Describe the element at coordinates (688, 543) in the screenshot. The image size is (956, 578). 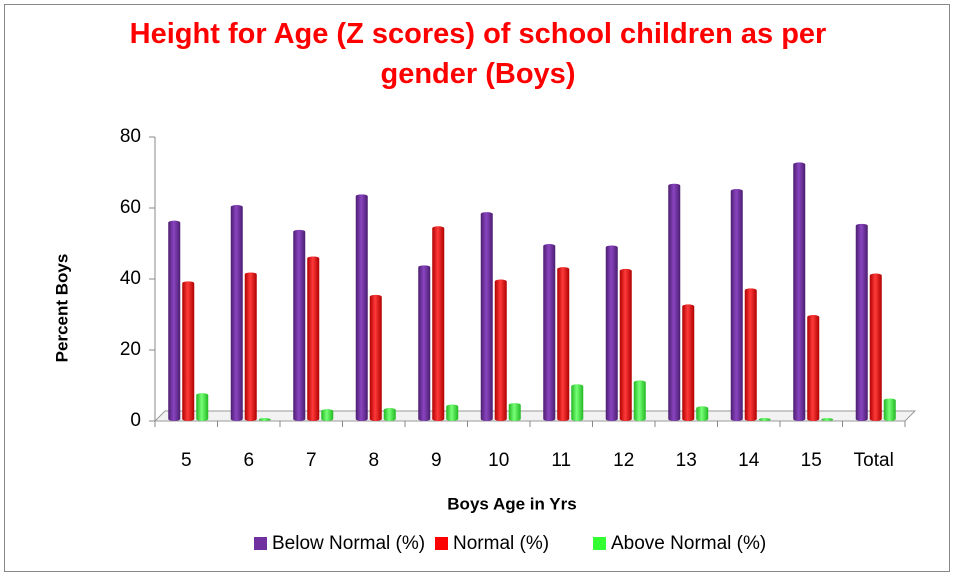
I see `legend-label: Above Normal (%)` at that location.